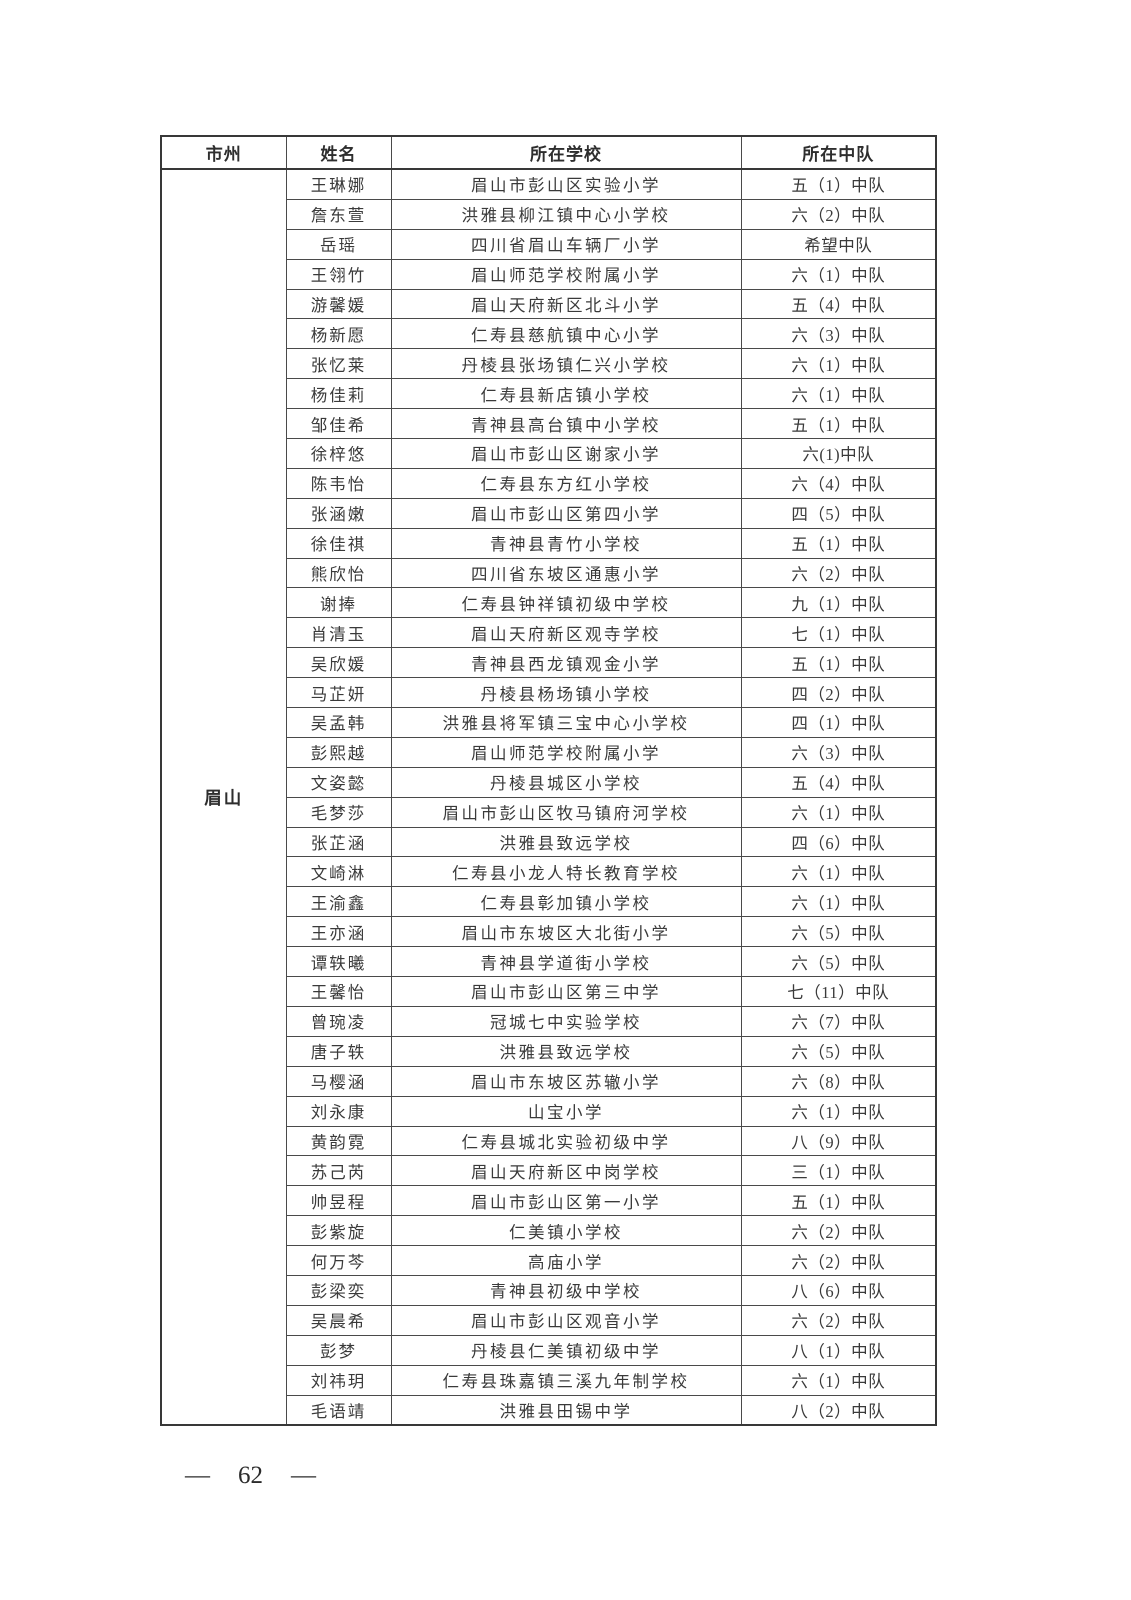  Describe the element at coordinates (838, 244) in the screenshot. I see `squad-cell: 希望中队` at that location.